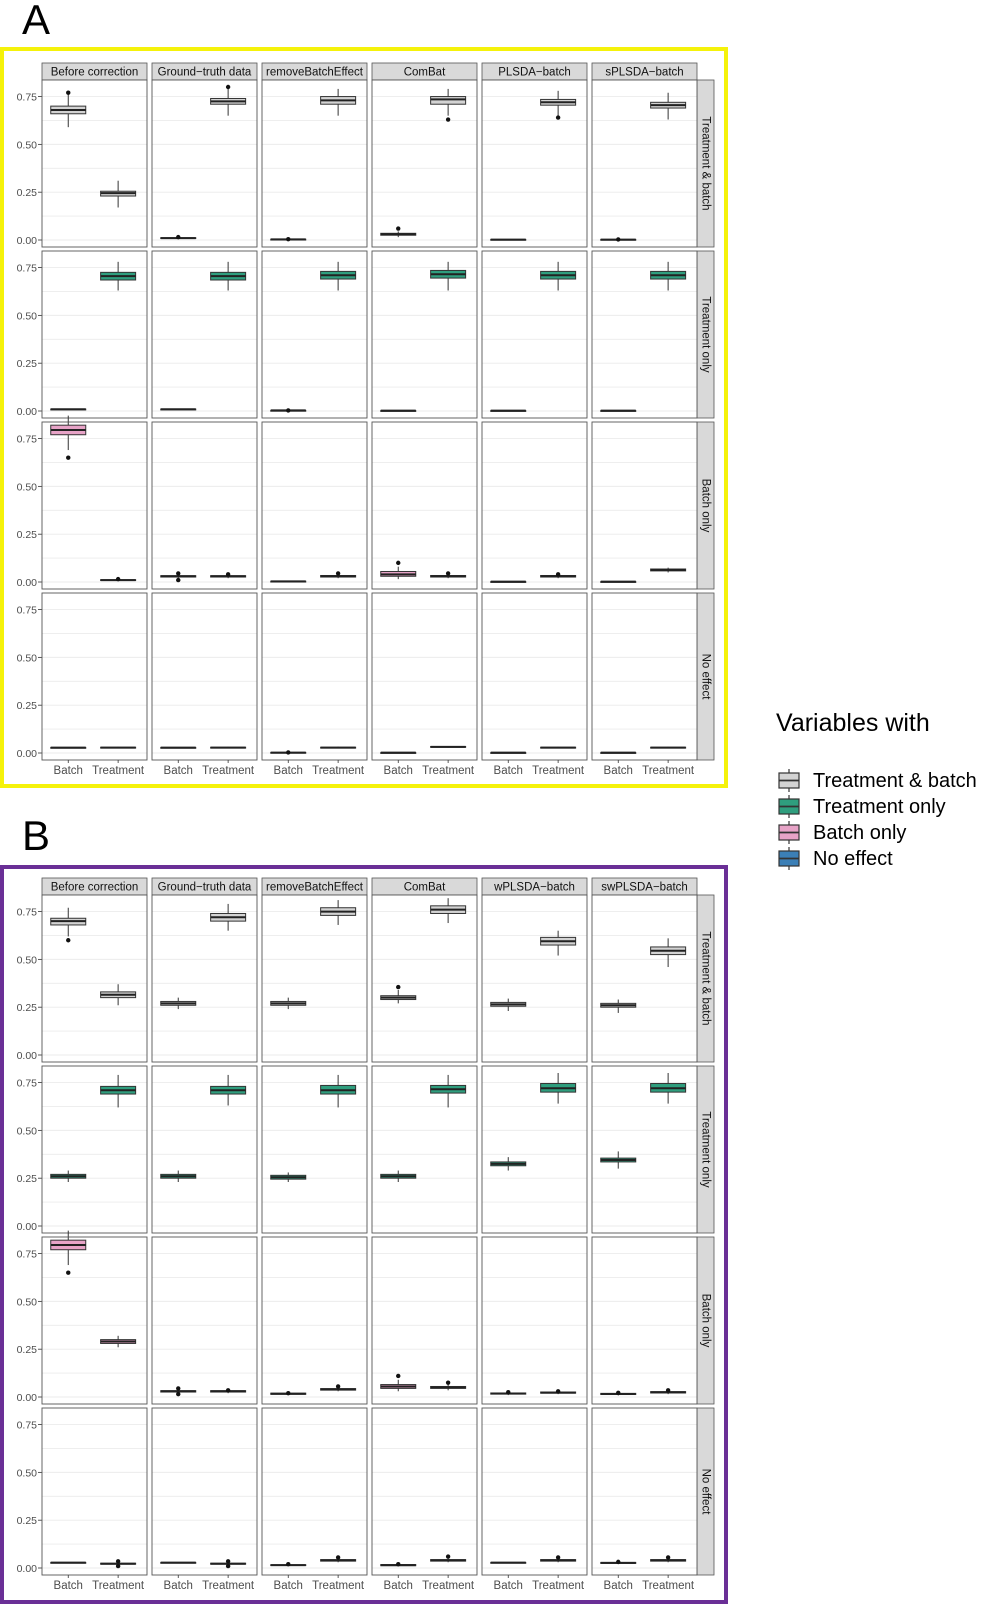 The width and height of the screenshot is (1002, 1604). I want to click on panel-b-box-treatment-batch-combat-batch-outlier, so click(398, 987).